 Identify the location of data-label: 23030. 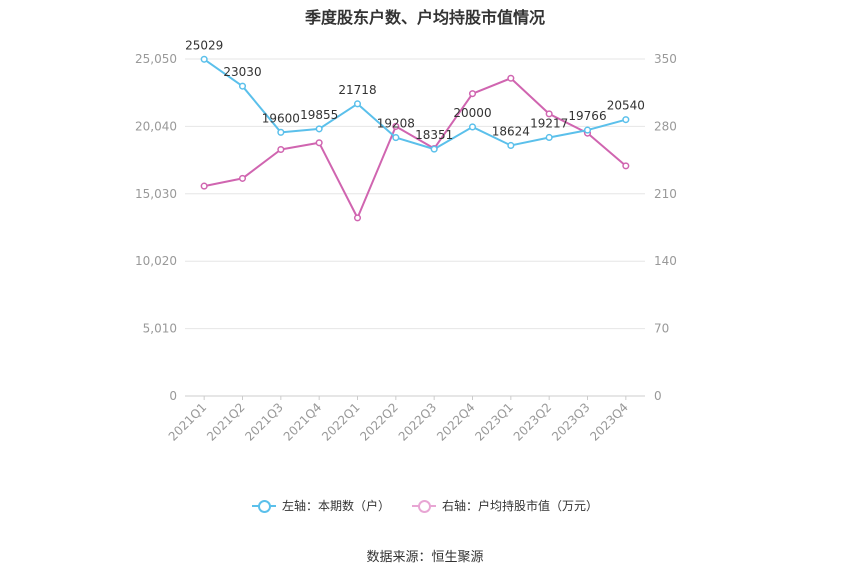
(242, 72).